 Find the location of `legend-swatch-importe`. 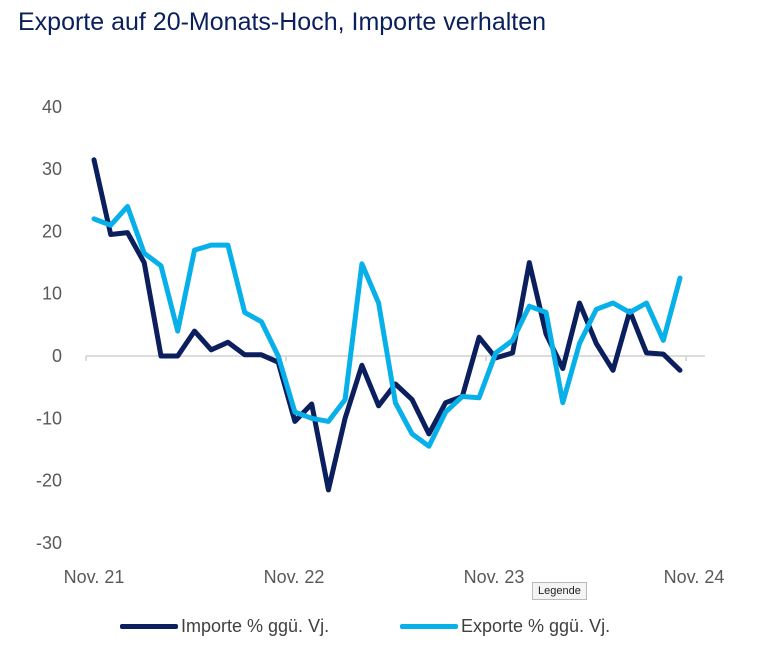

legend-swatch-importe is located at coordinates (149, 626).